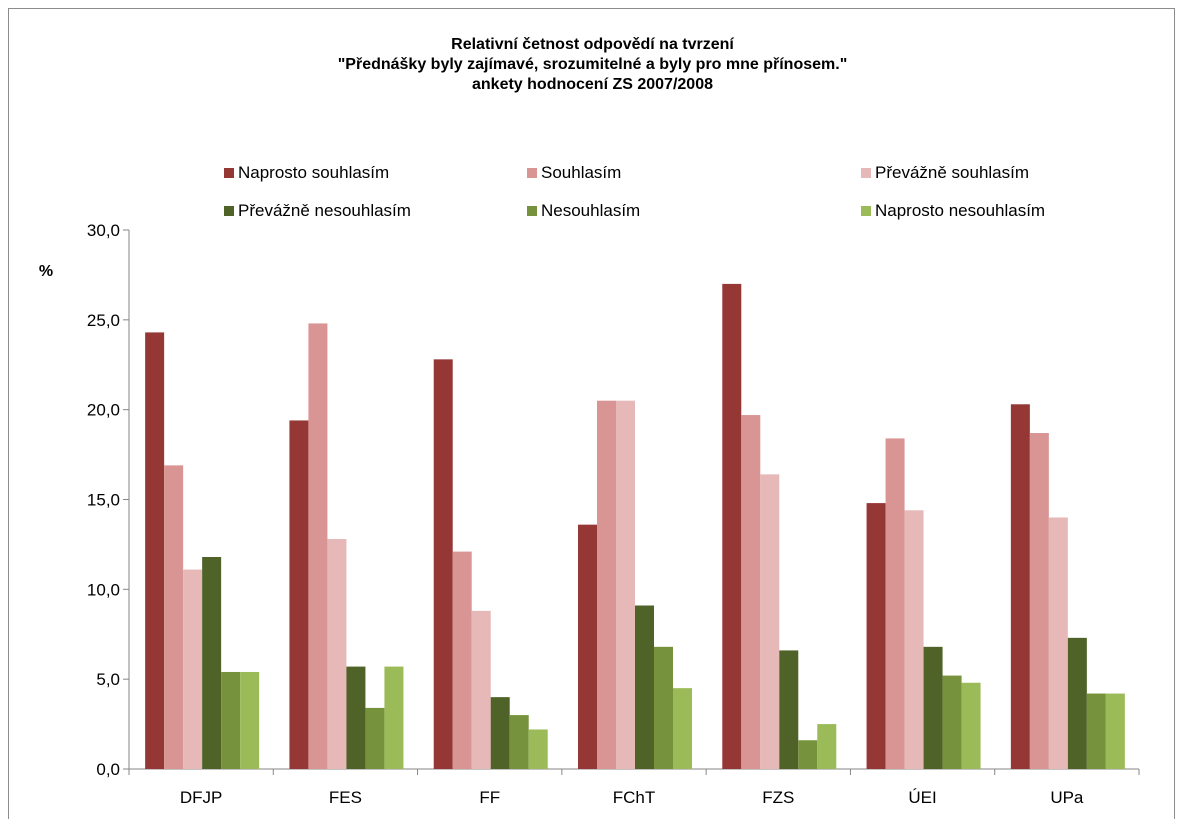  Describe the element at coordinates (313, 172) in the screenshot. I see `legend-label: Naprosto souhlasím` at that location.